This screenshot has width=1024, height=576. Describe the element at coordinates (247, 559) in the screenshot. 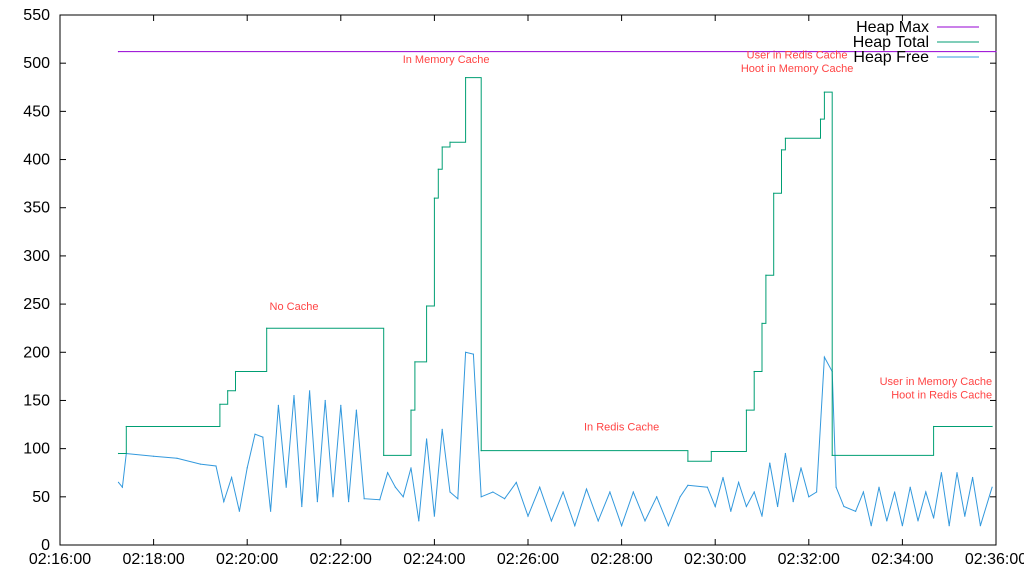

I see `x-tick-label: 02:20:00` at that location.